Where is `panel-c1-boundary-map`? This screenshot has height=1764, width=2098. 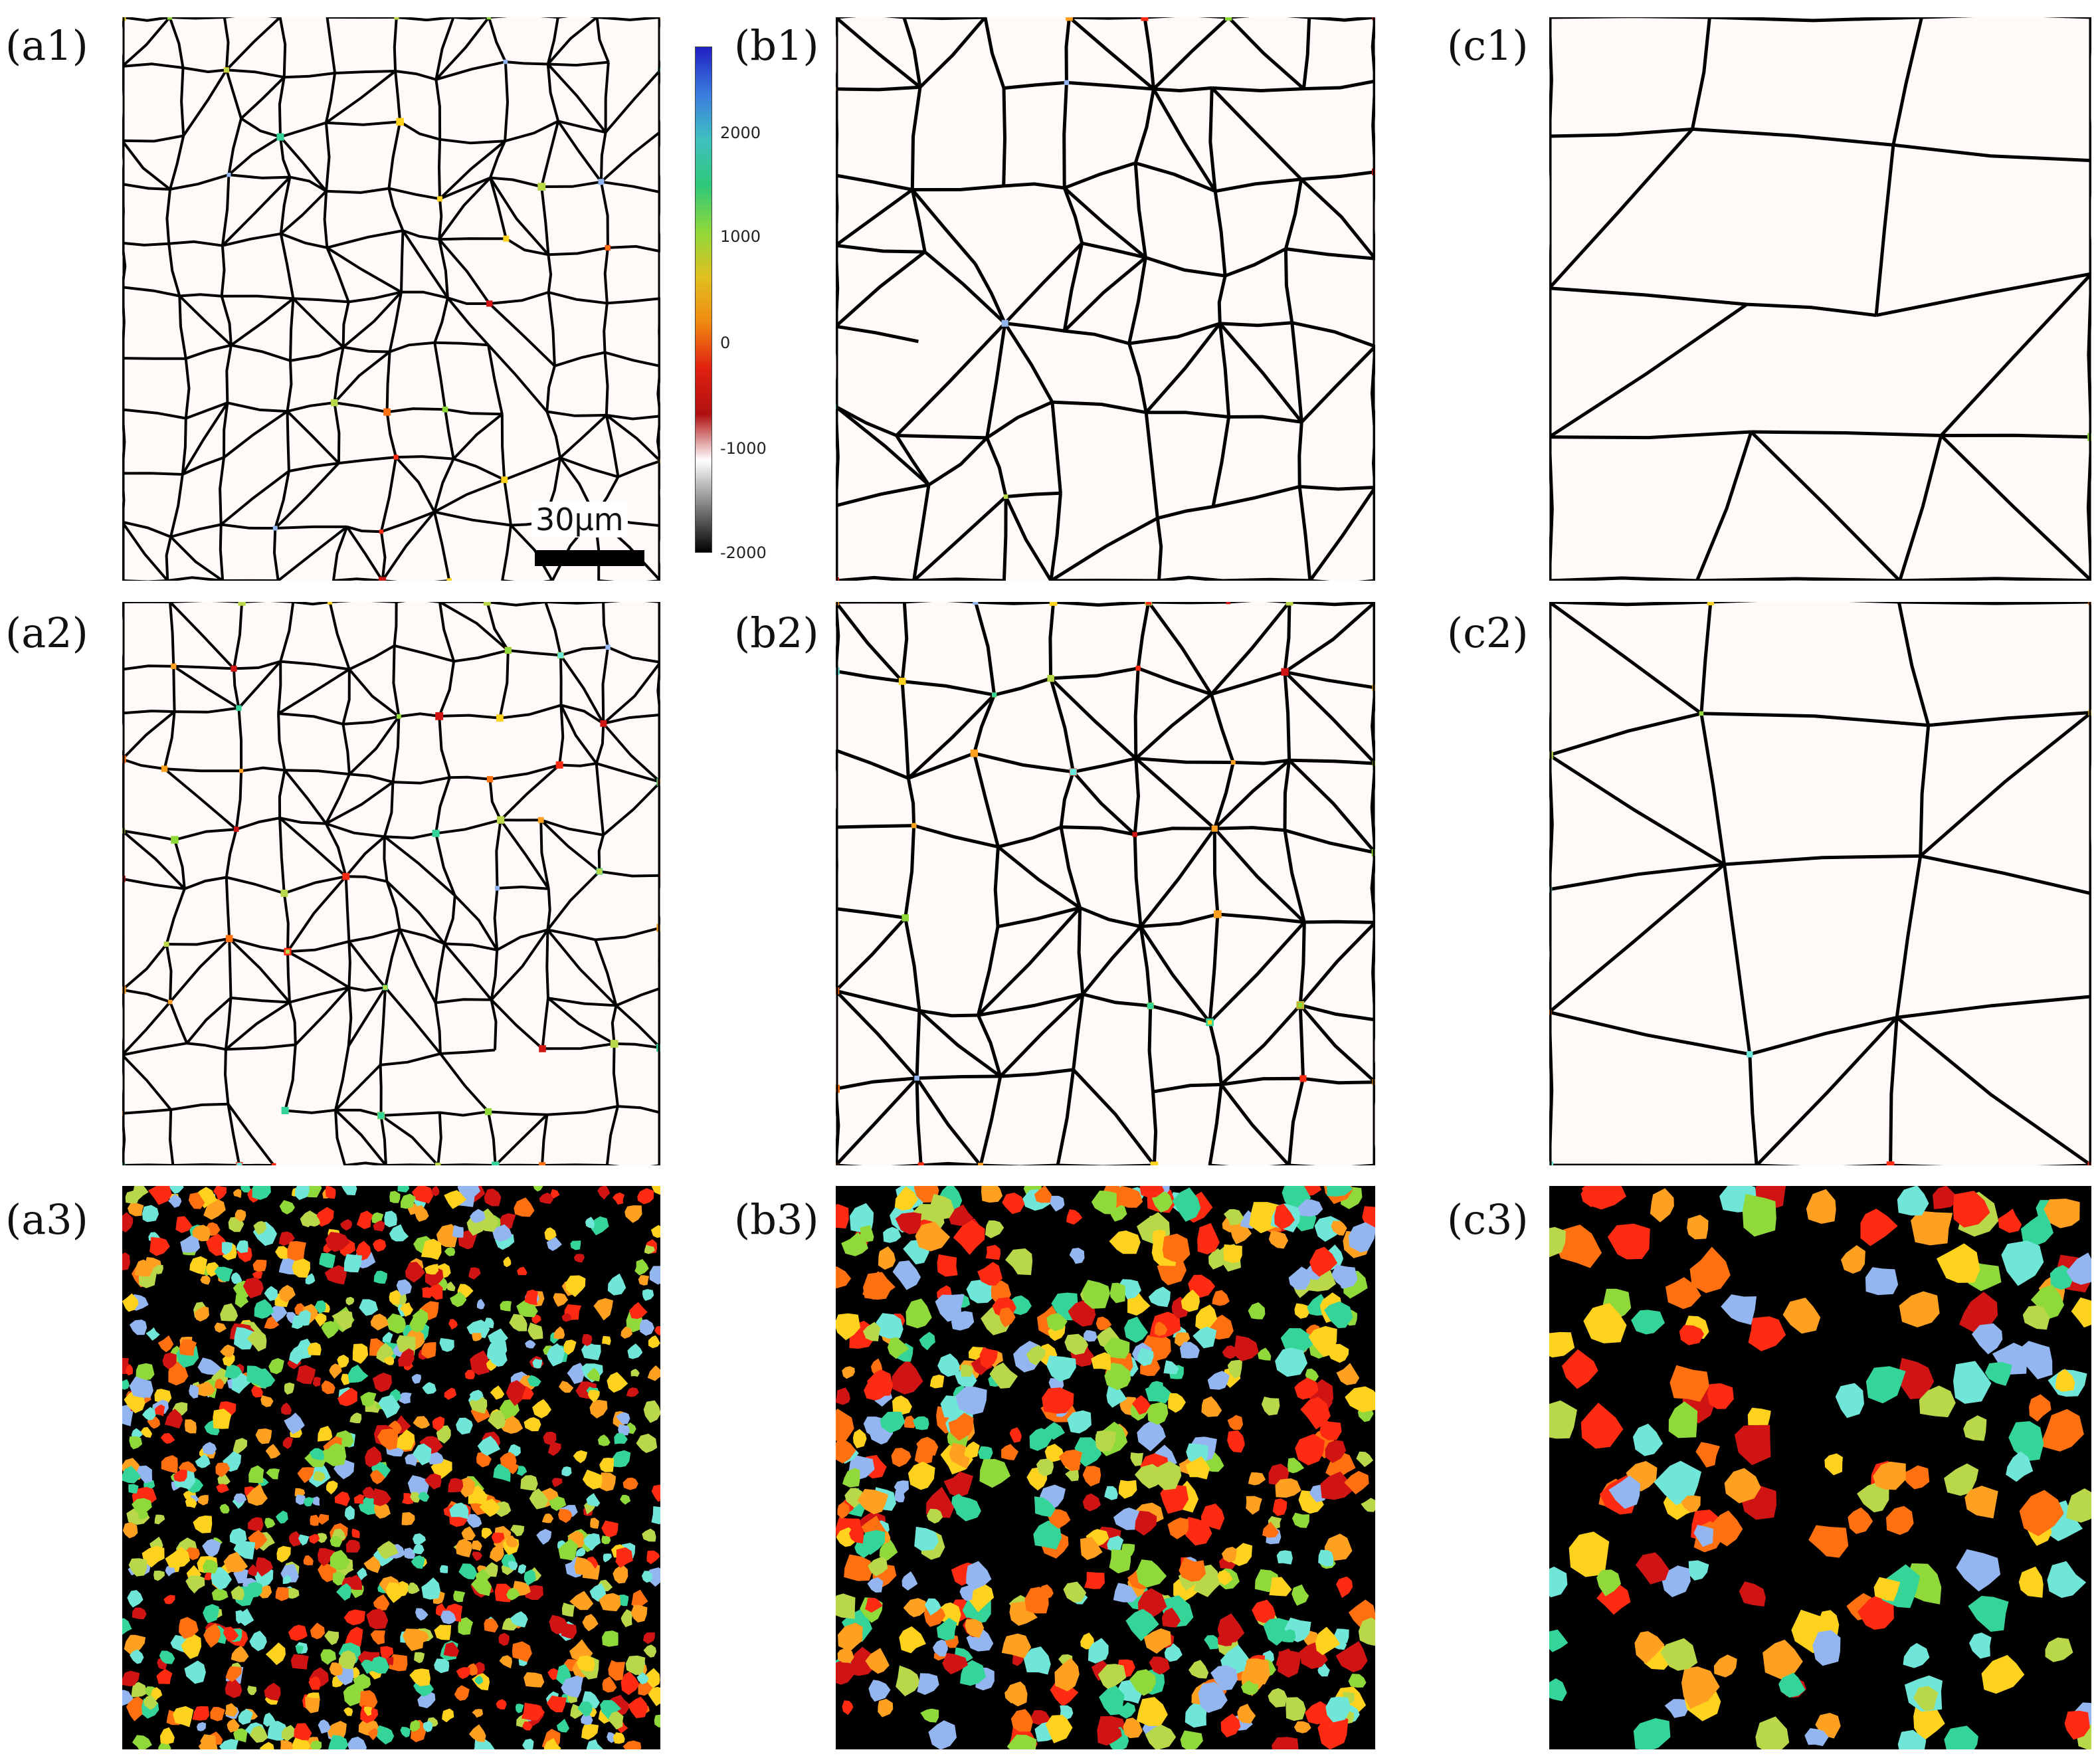 panel-c1-boundary-map is located at coordinates (1820, 299).